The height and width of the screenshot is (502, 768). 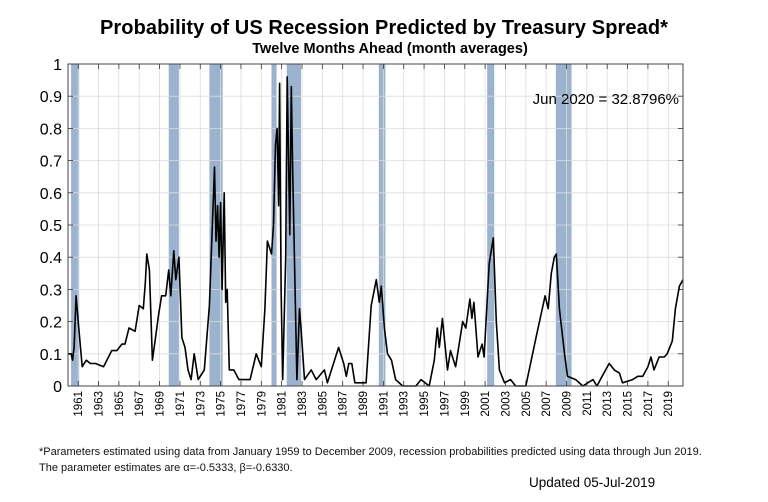 I want to click on x-tick-label: 2007, so click(x=547, y=404).